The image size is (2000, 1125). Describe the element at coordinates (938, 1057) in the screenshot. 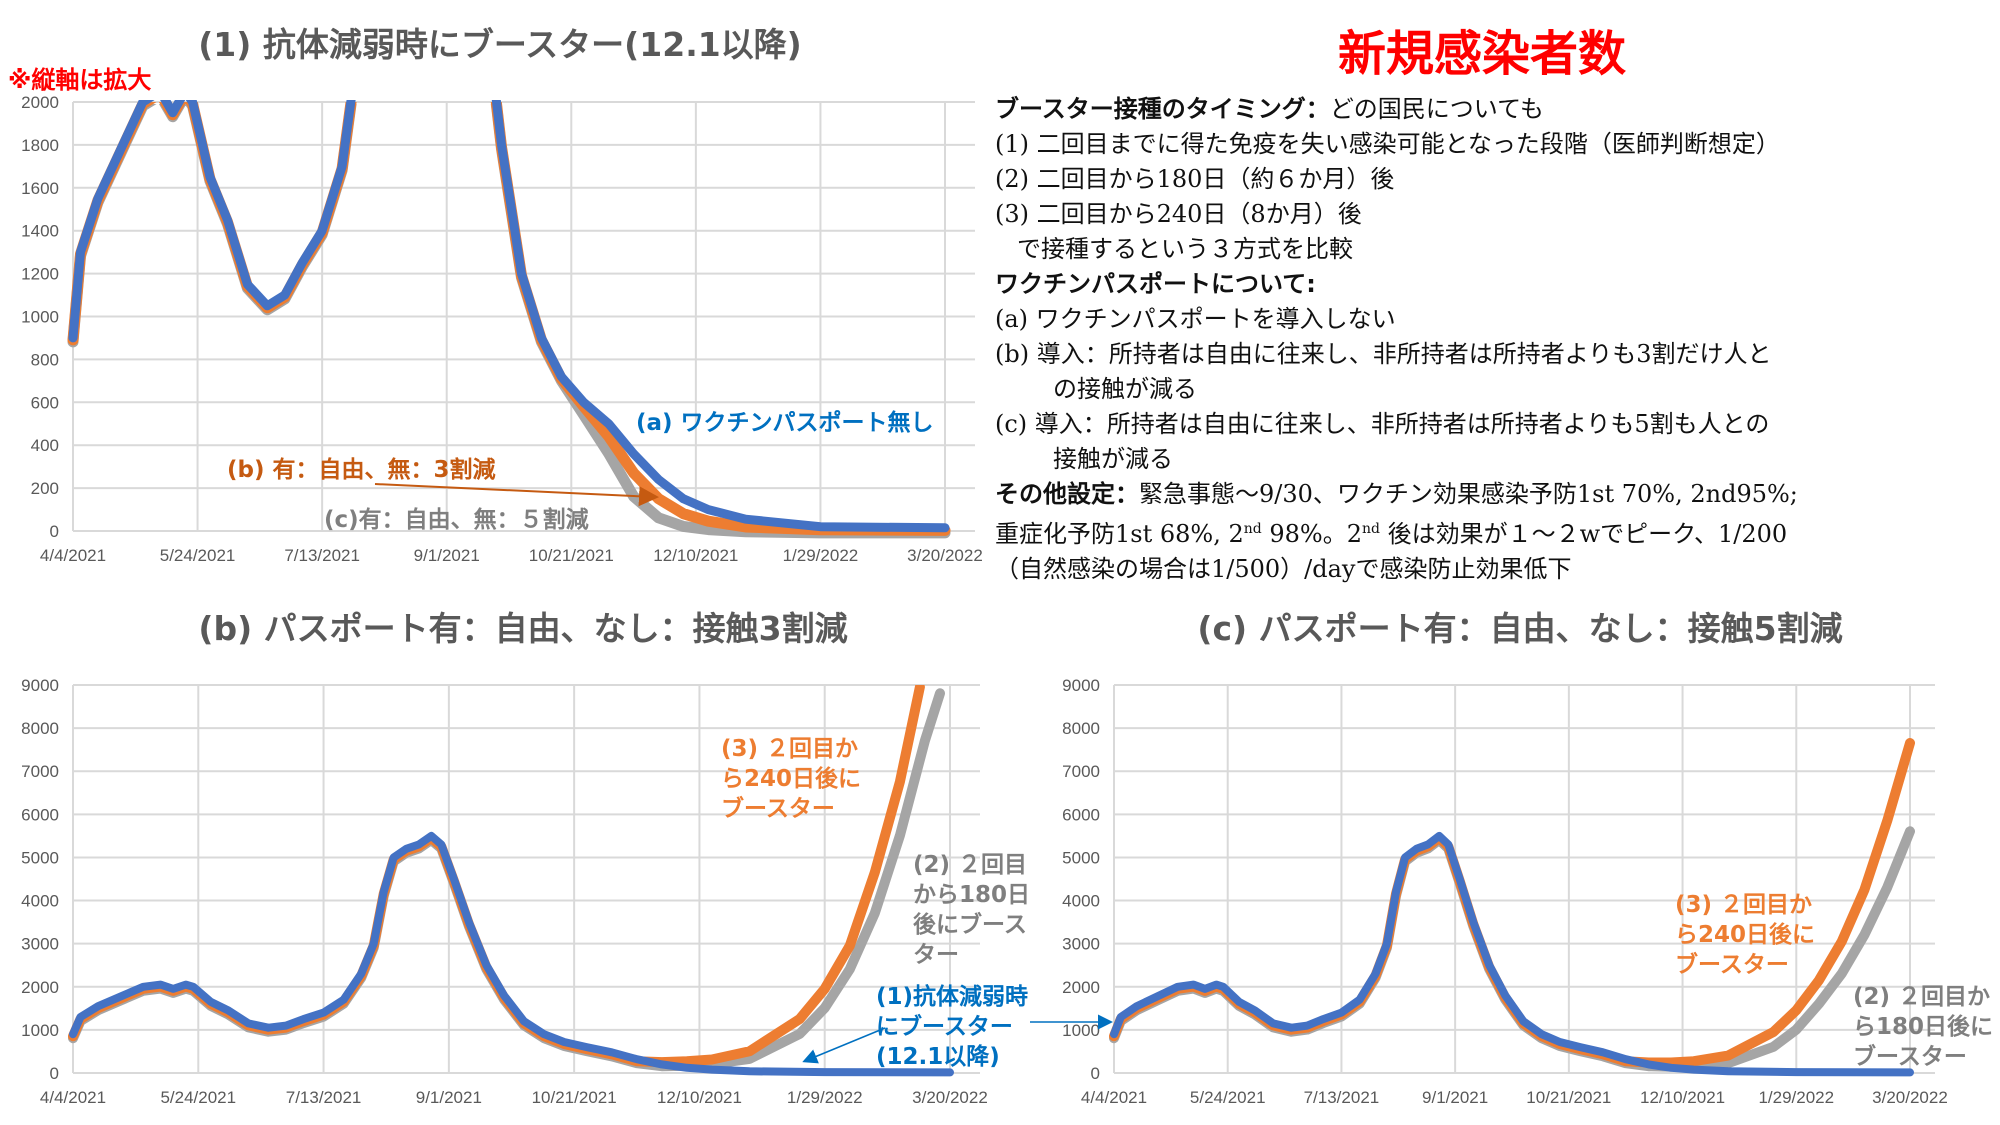

I see `annotation-line: (12.1以降)` at that location.